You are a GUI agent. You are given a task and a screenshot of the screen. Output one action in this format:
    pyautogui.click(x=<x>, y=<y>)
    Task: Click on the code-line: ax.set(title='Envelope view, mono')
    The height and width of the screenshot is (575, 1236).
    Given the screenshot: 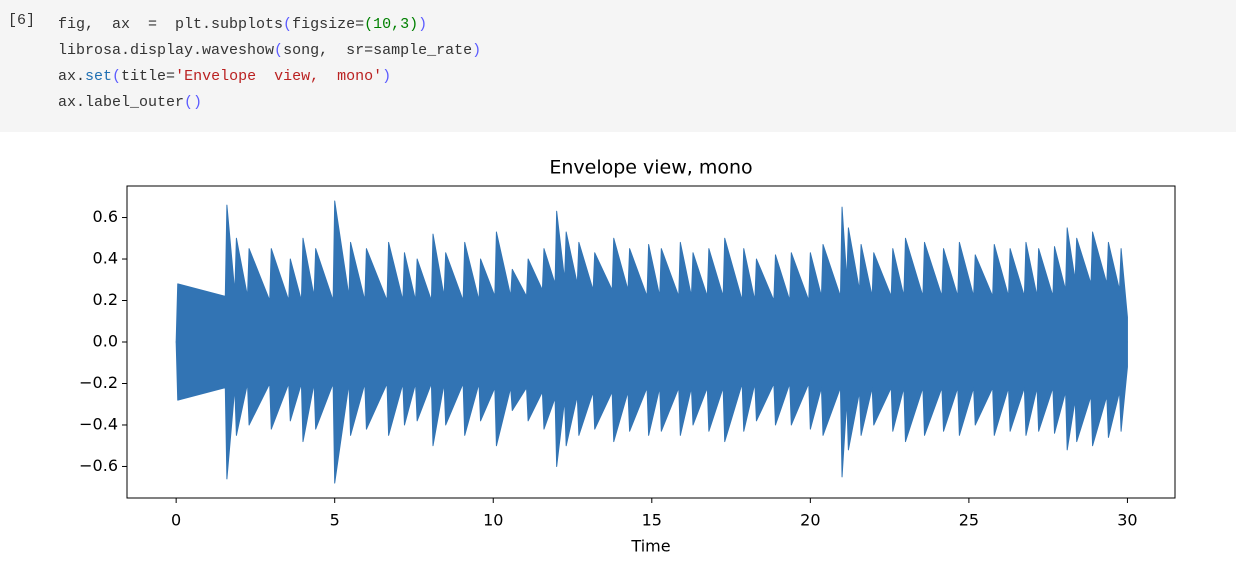 What is the action you would take?
    pyautogui.click(x=269, y=77)
    